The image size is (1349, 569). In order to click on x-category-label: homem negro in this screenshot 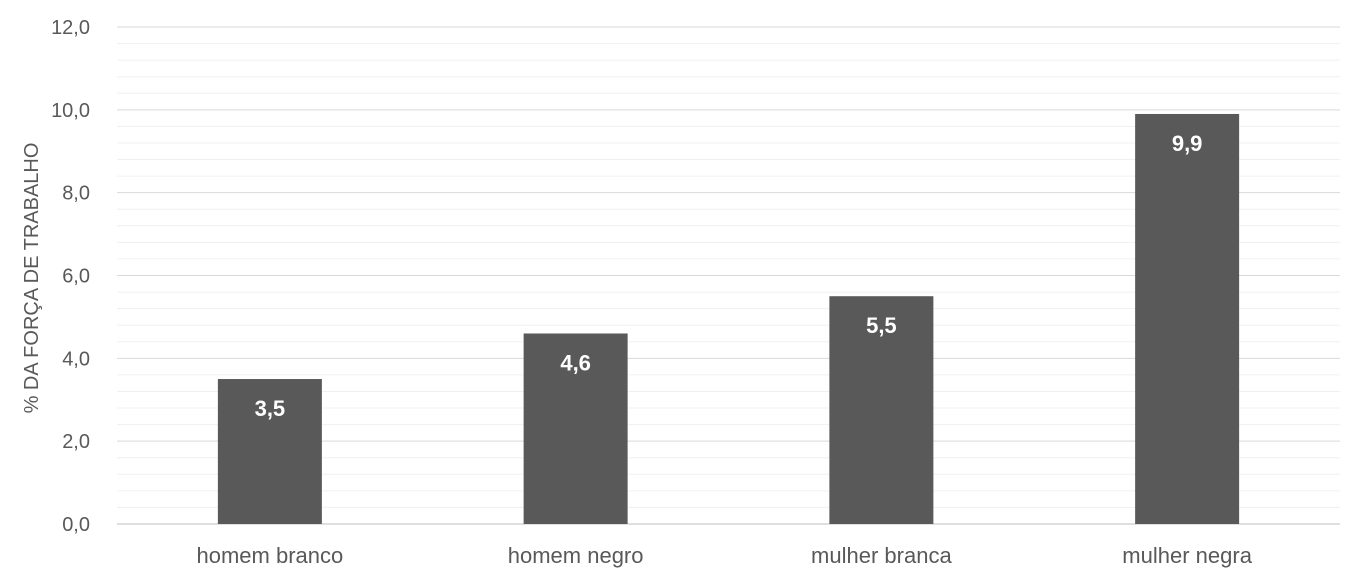, I will do `click(576, 555)`.